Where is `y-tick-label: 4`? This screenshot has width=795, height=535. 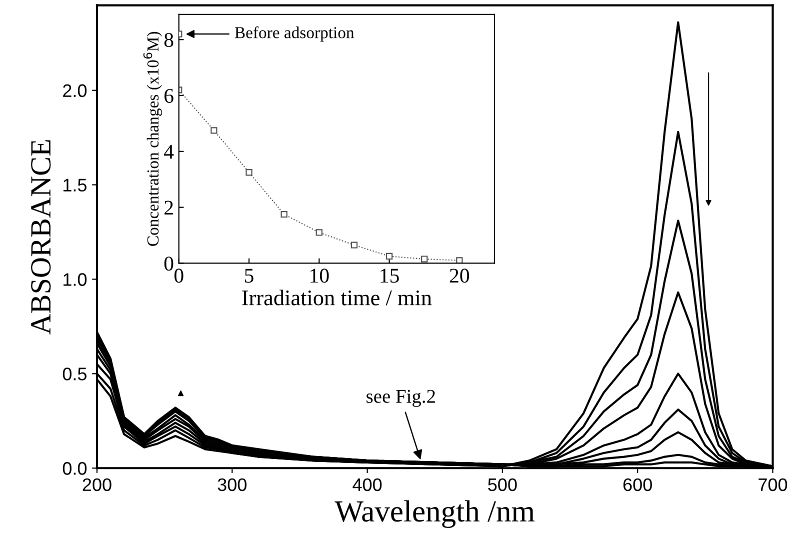 y-tick-label: 4 is located at coordinates (169, 151).